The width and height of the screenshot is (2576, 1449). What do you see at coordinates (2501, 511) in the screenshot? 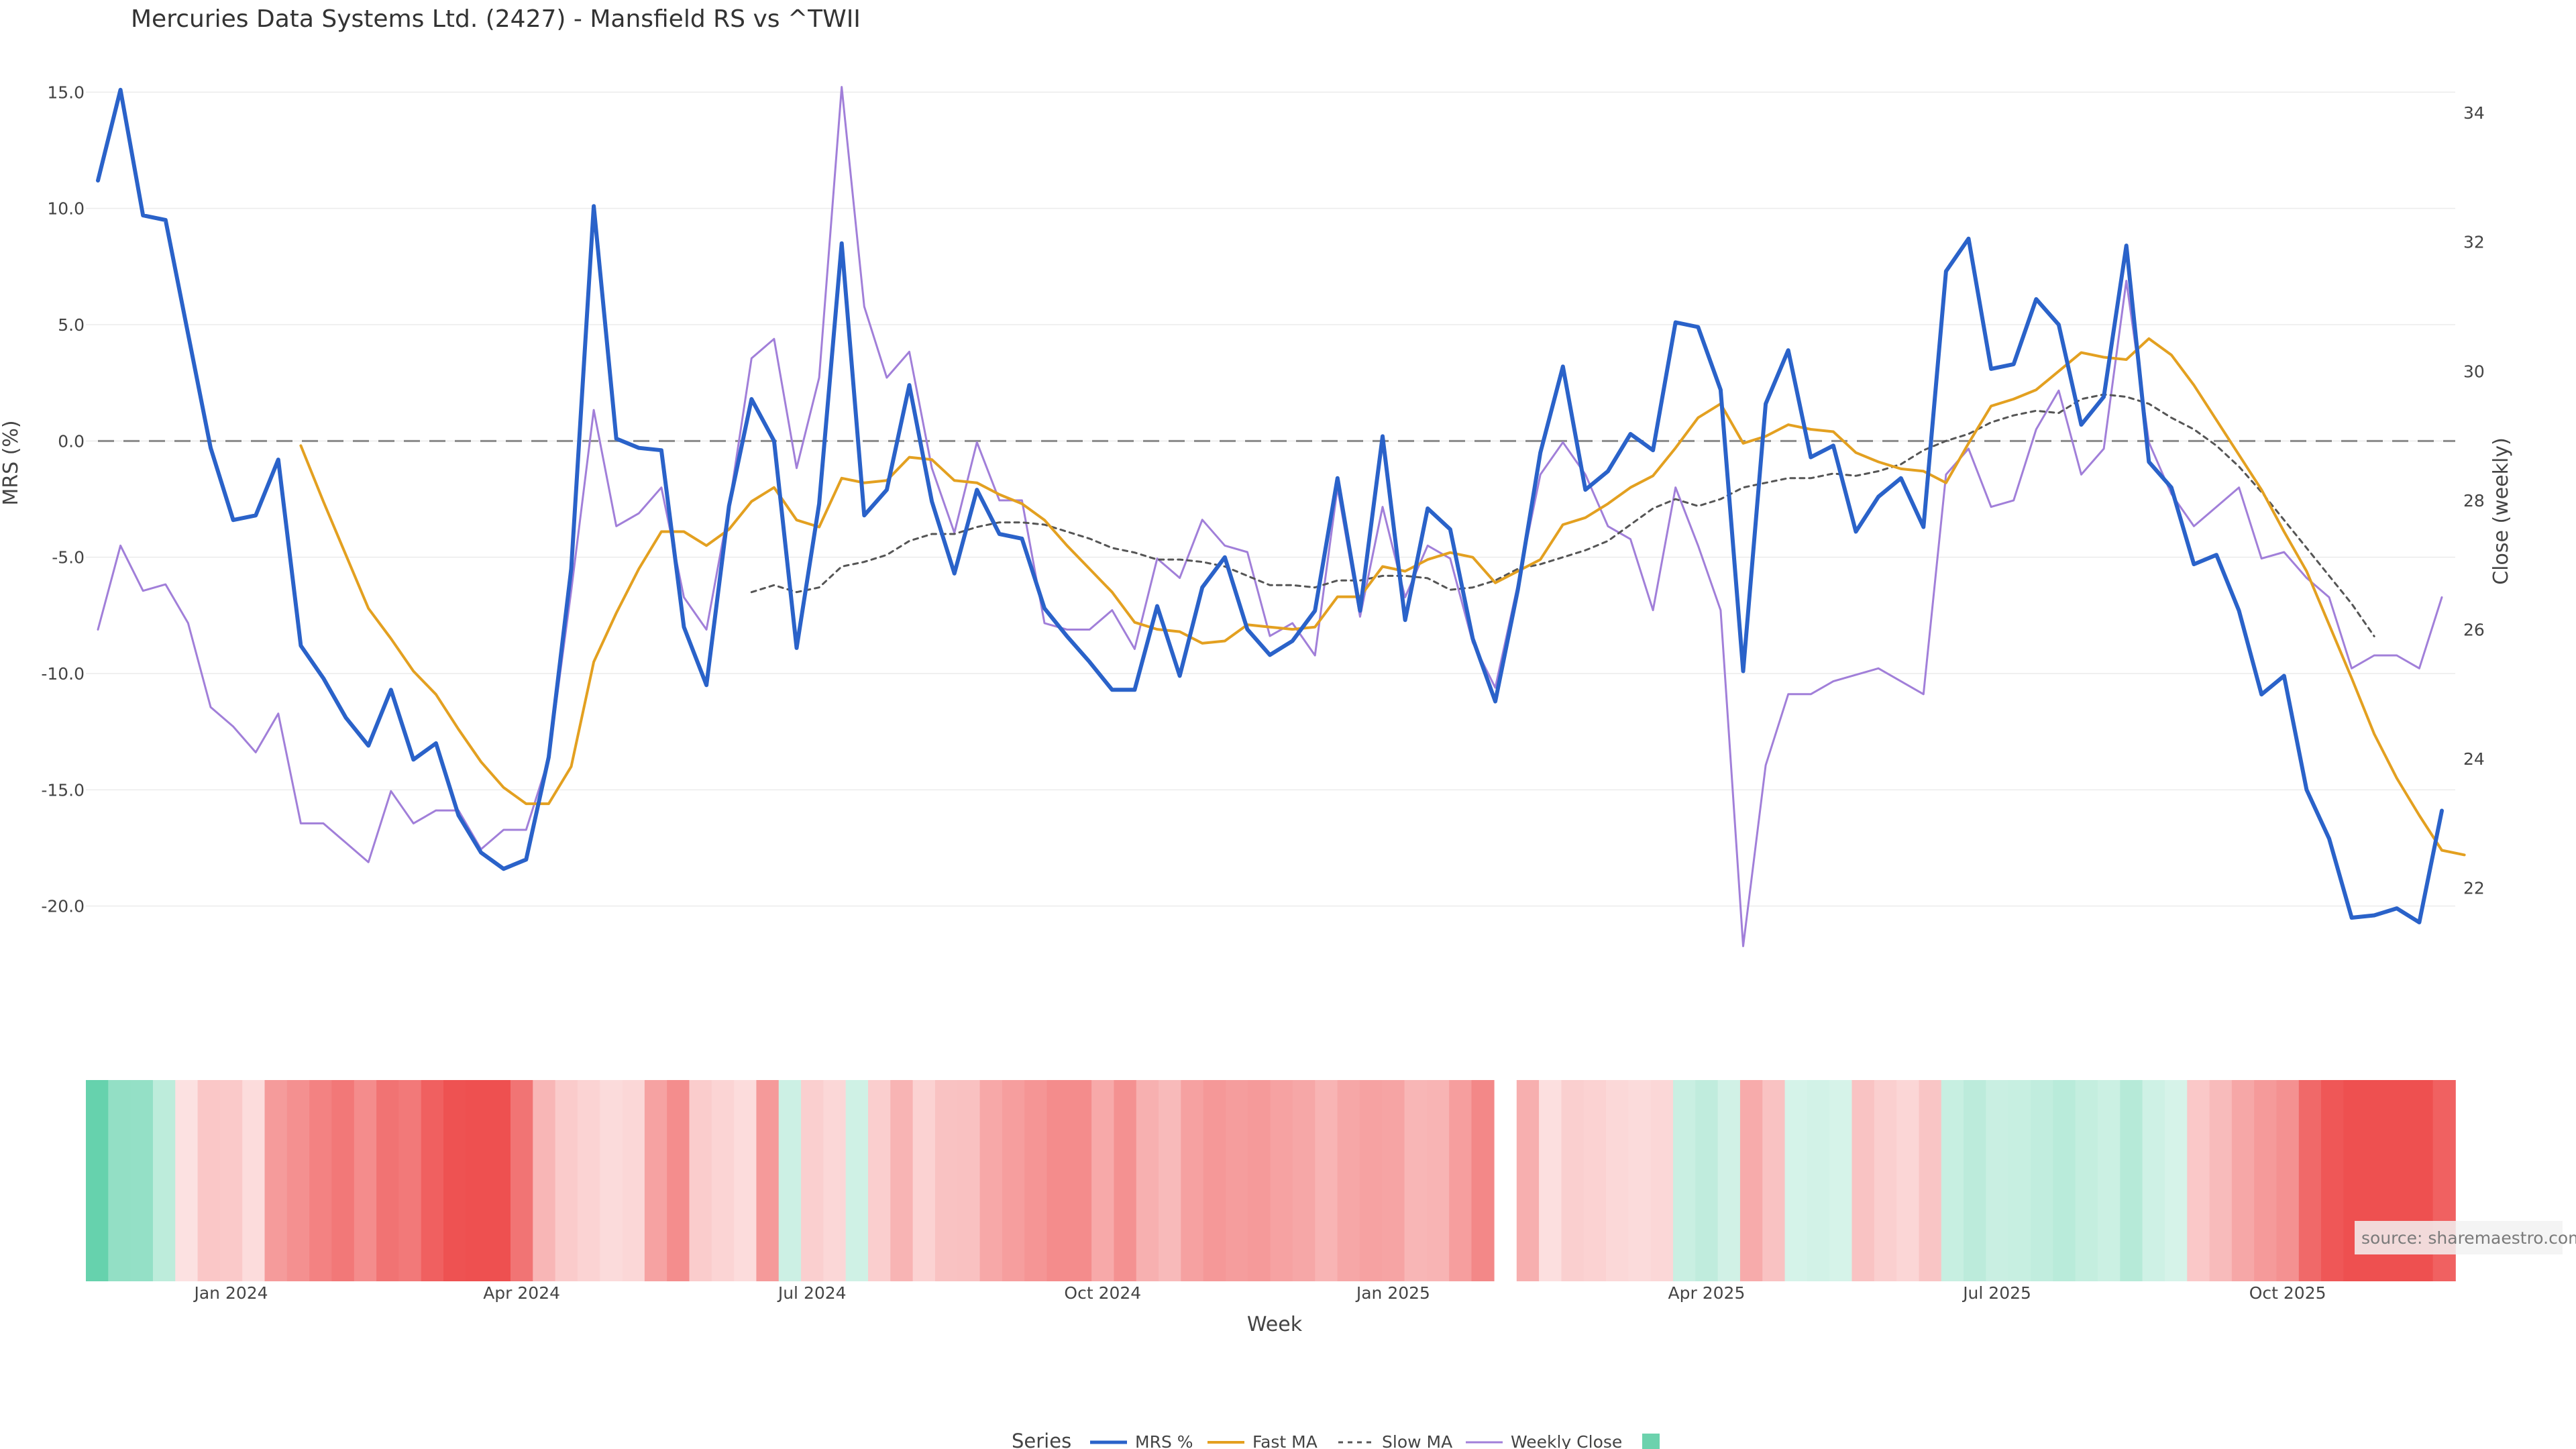
I see `right-axis-title: Close (weekly)` at bounding box center [2501, 511].